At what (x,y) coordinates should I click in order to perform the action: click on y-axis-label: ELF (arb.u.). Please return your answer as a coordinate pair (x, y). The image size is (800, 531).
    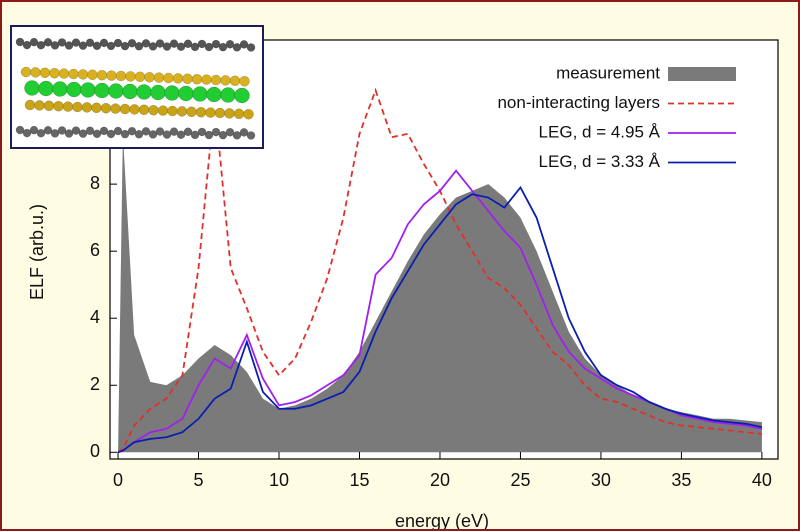
    Looking at the image, I should click on (37, 252).